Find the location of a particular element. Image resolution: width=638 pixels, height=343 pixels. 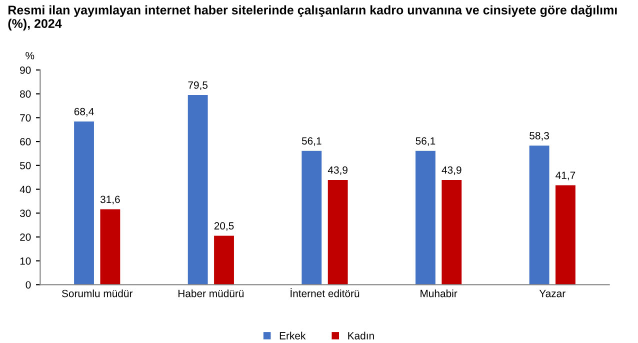

y-tick-label: 90 is located at coordinates (25, 70).